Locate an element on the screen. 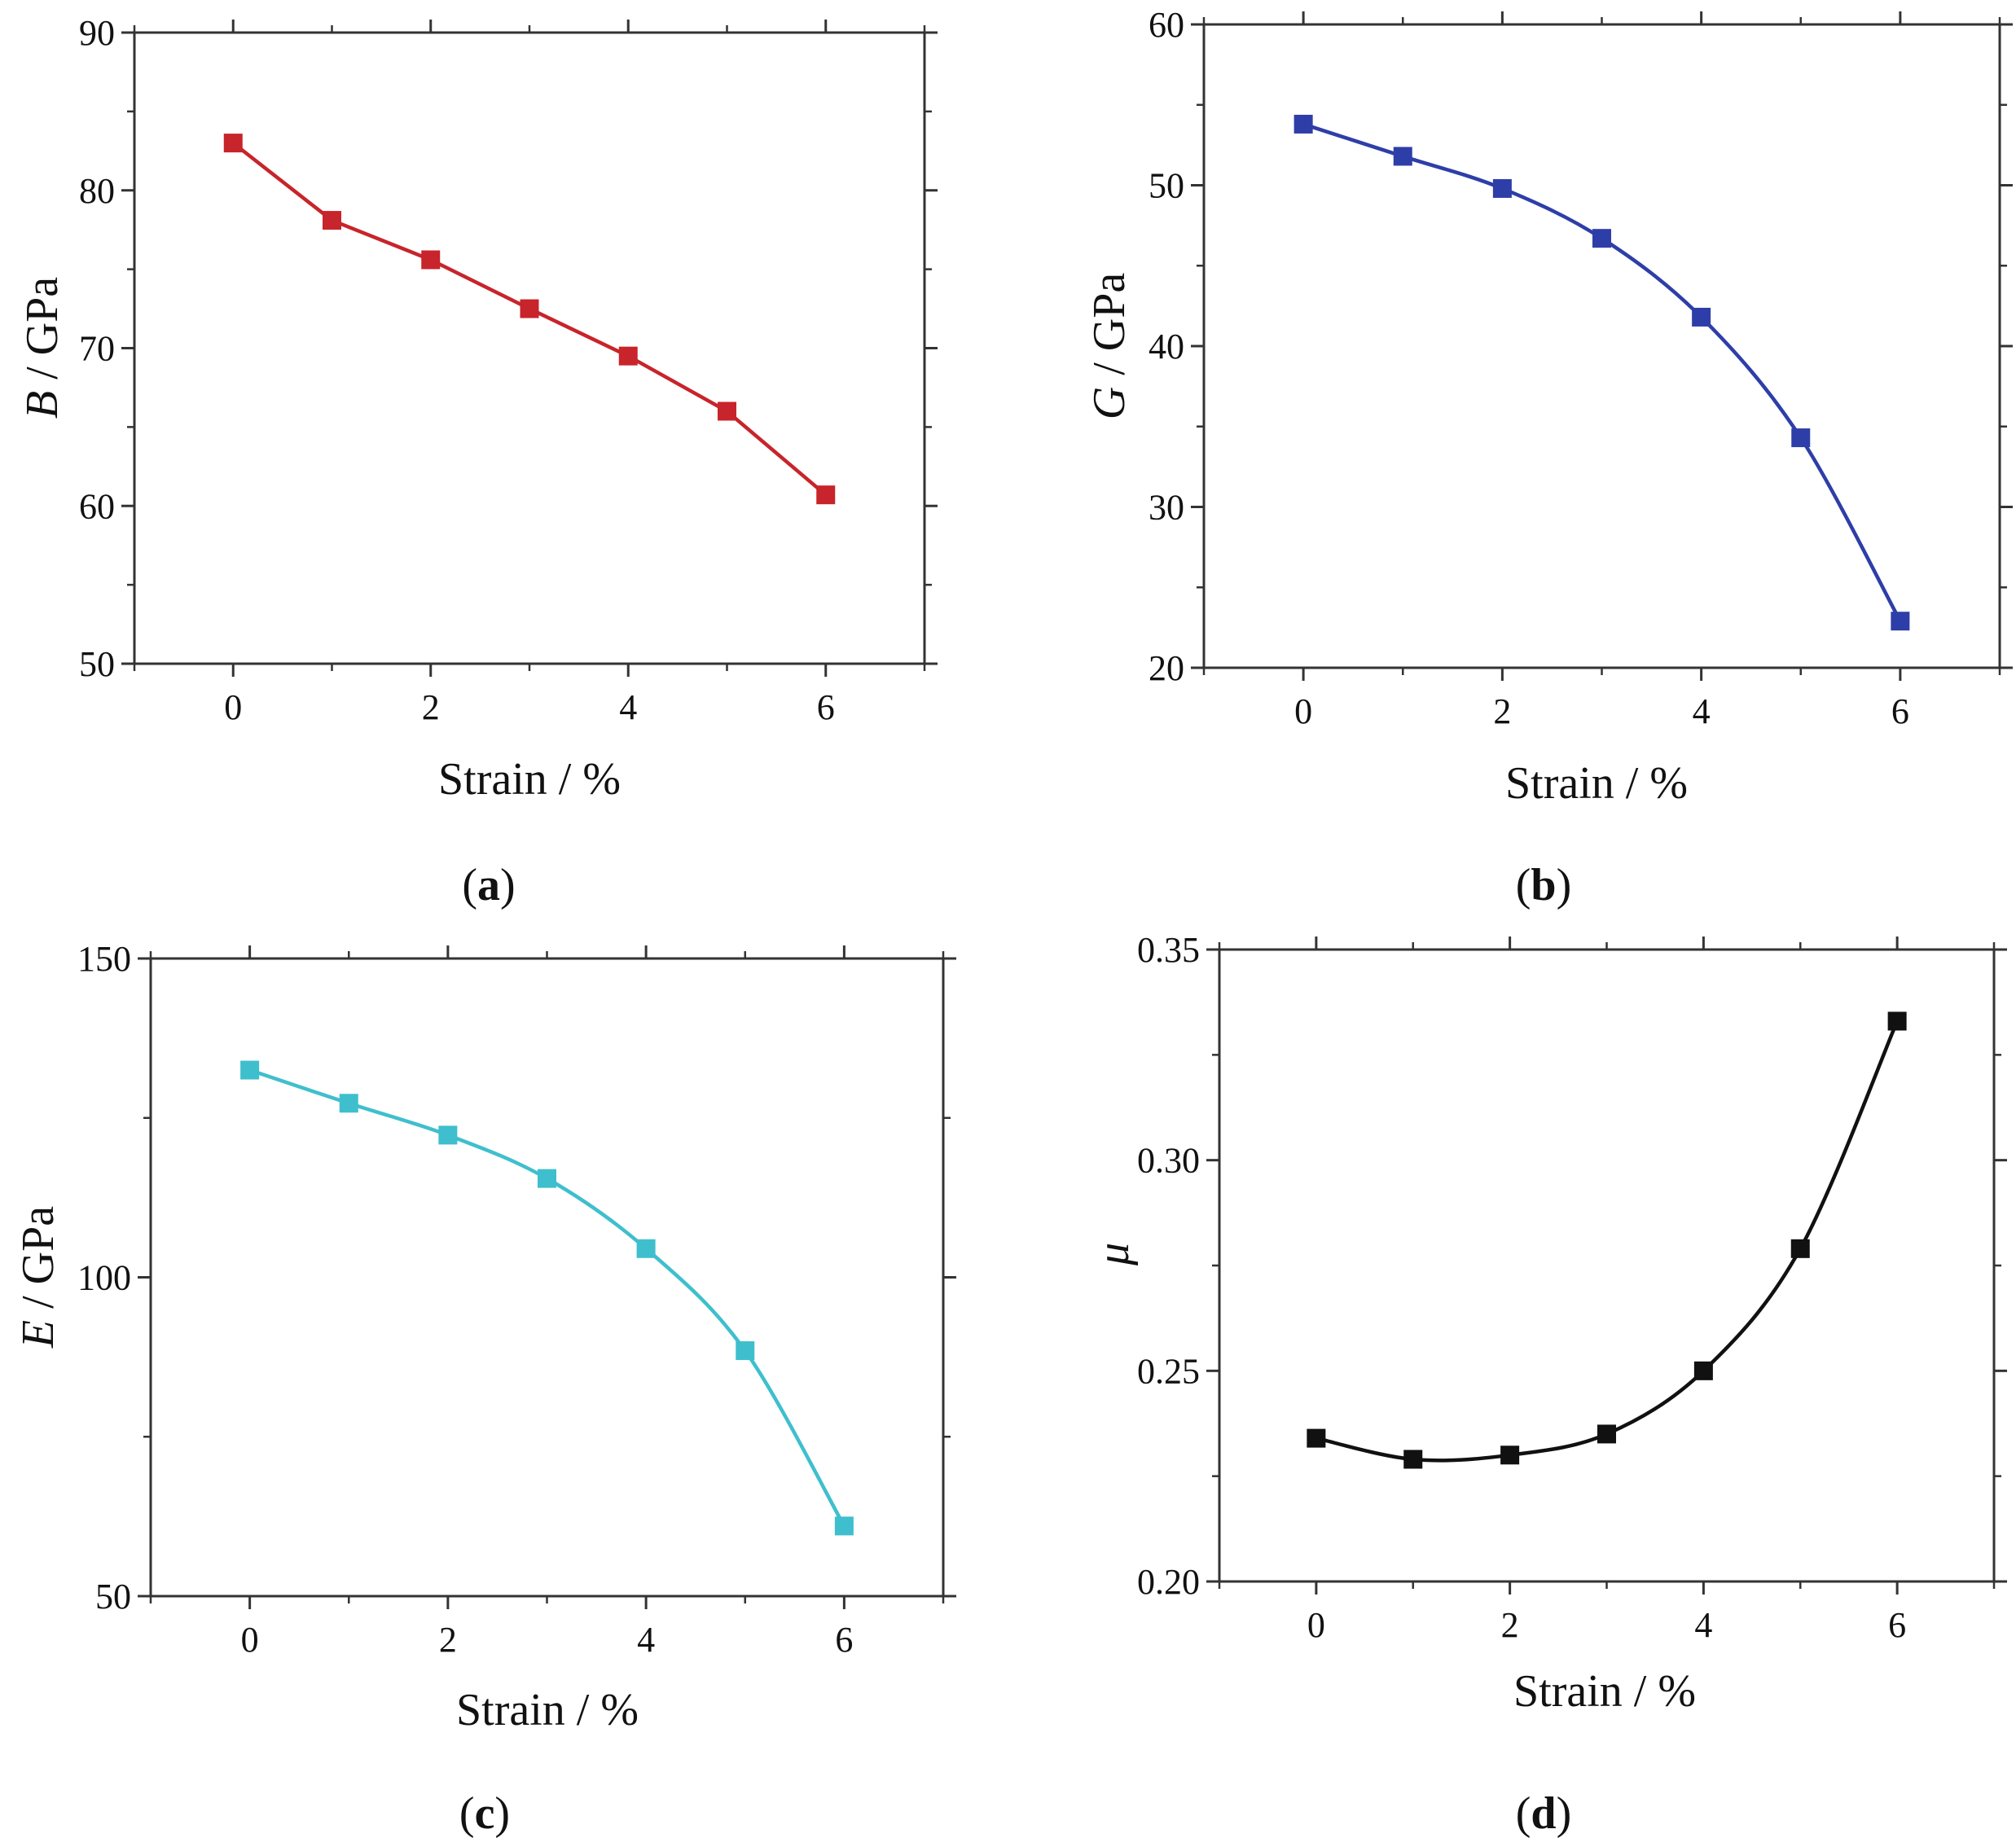 The height and width of the screenshot is (1838, 2016). y-axis-title: G / GPa is located at coordinates (1109, 346).